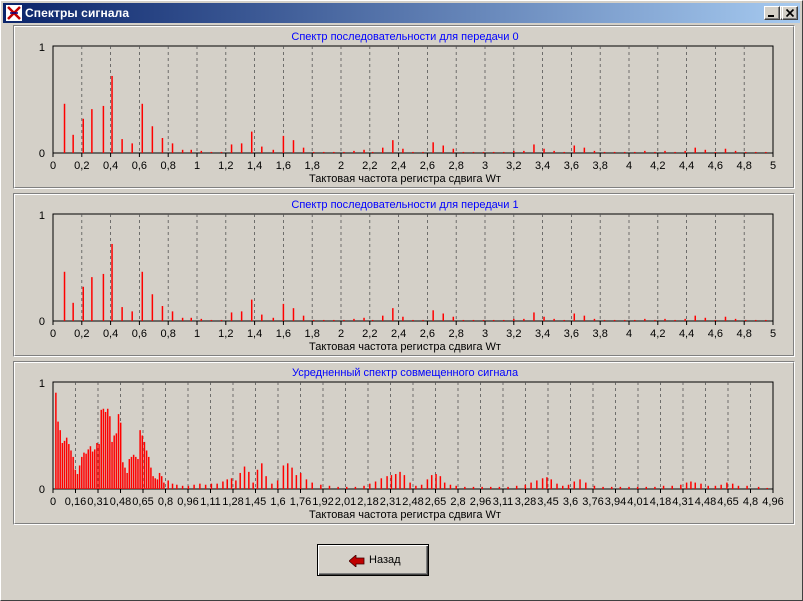  I want to click on x-tick-label: 0,65, so click(142, 502).